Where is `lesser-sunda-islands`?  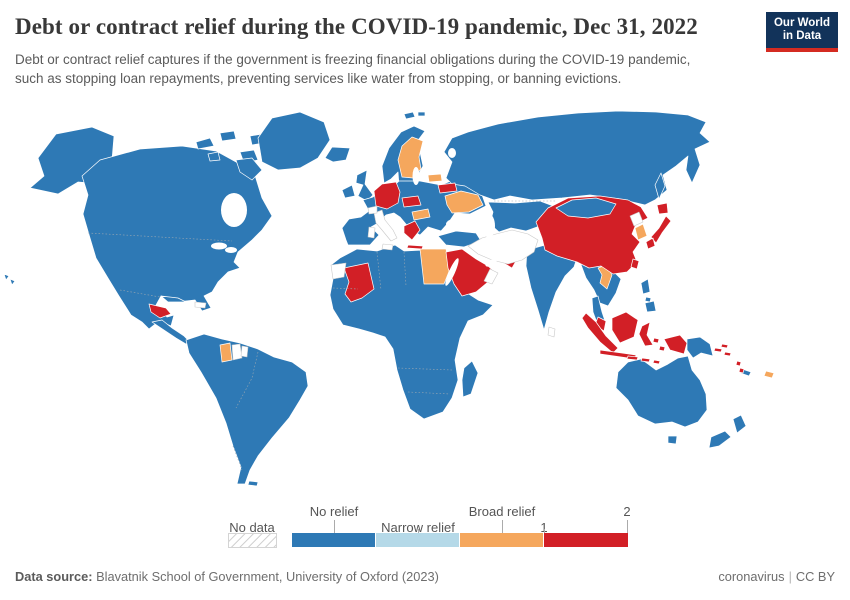
lesser-sunda-islands is located at coordinates (643, 360).